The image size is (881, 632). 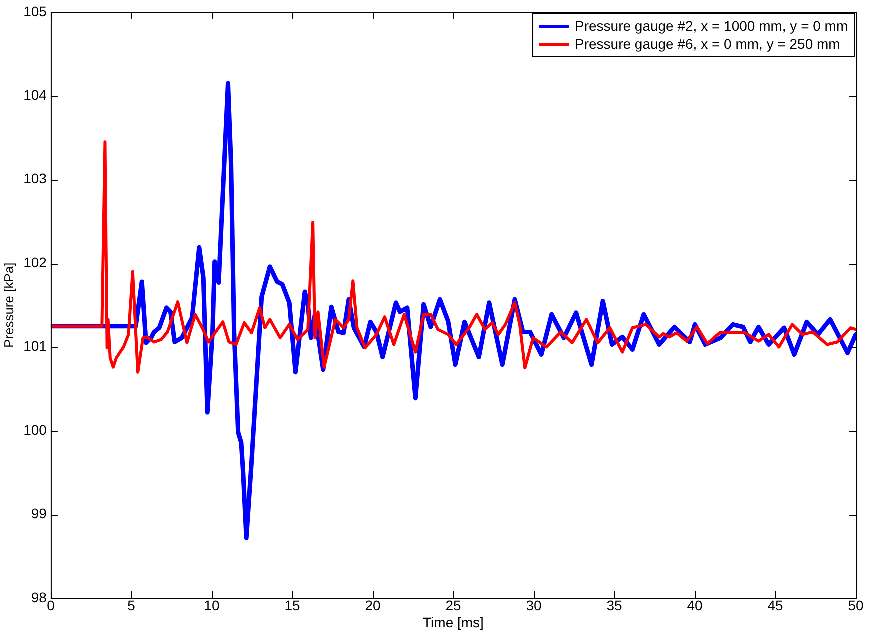 I want to click on y-tick-label: 101, so click(x=36, y=346).